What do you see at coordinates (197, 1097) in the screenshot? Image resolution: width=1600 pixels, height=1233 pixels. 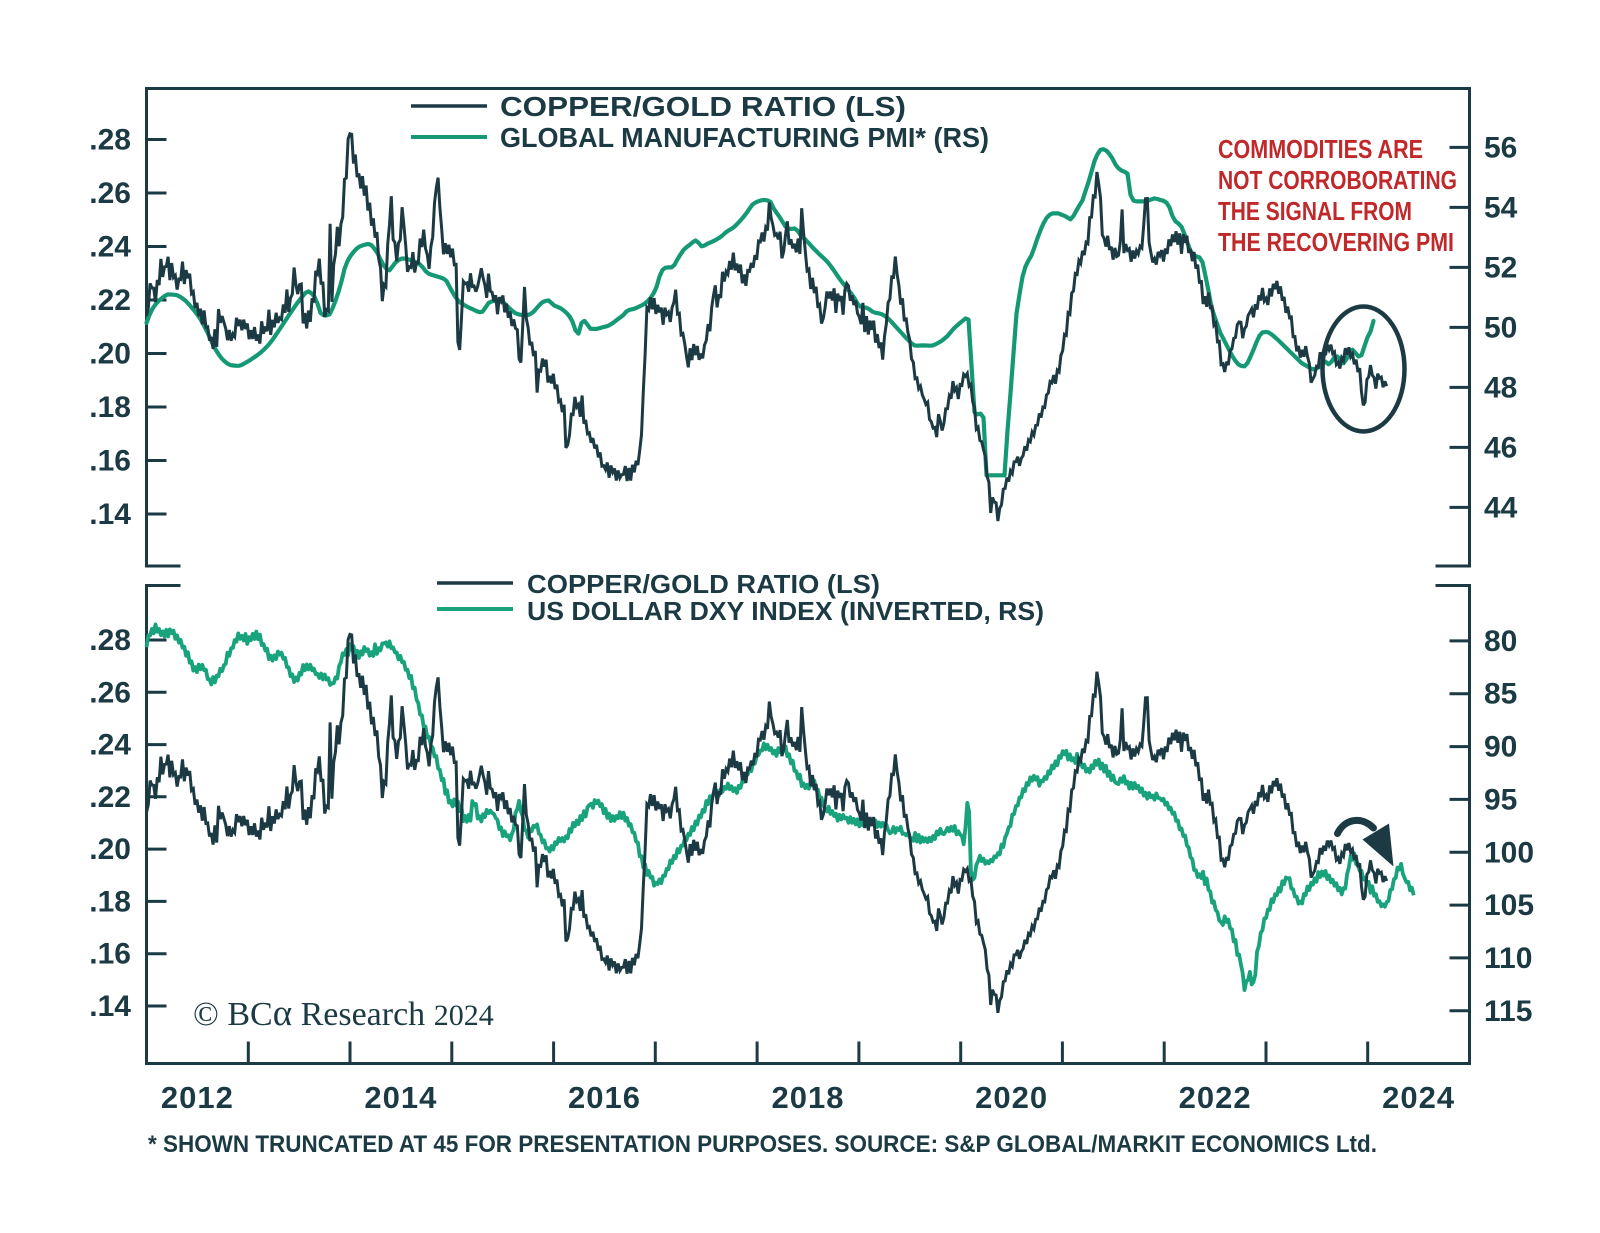 I see `svg-text: 2012` at bounding box center [197, 1097].